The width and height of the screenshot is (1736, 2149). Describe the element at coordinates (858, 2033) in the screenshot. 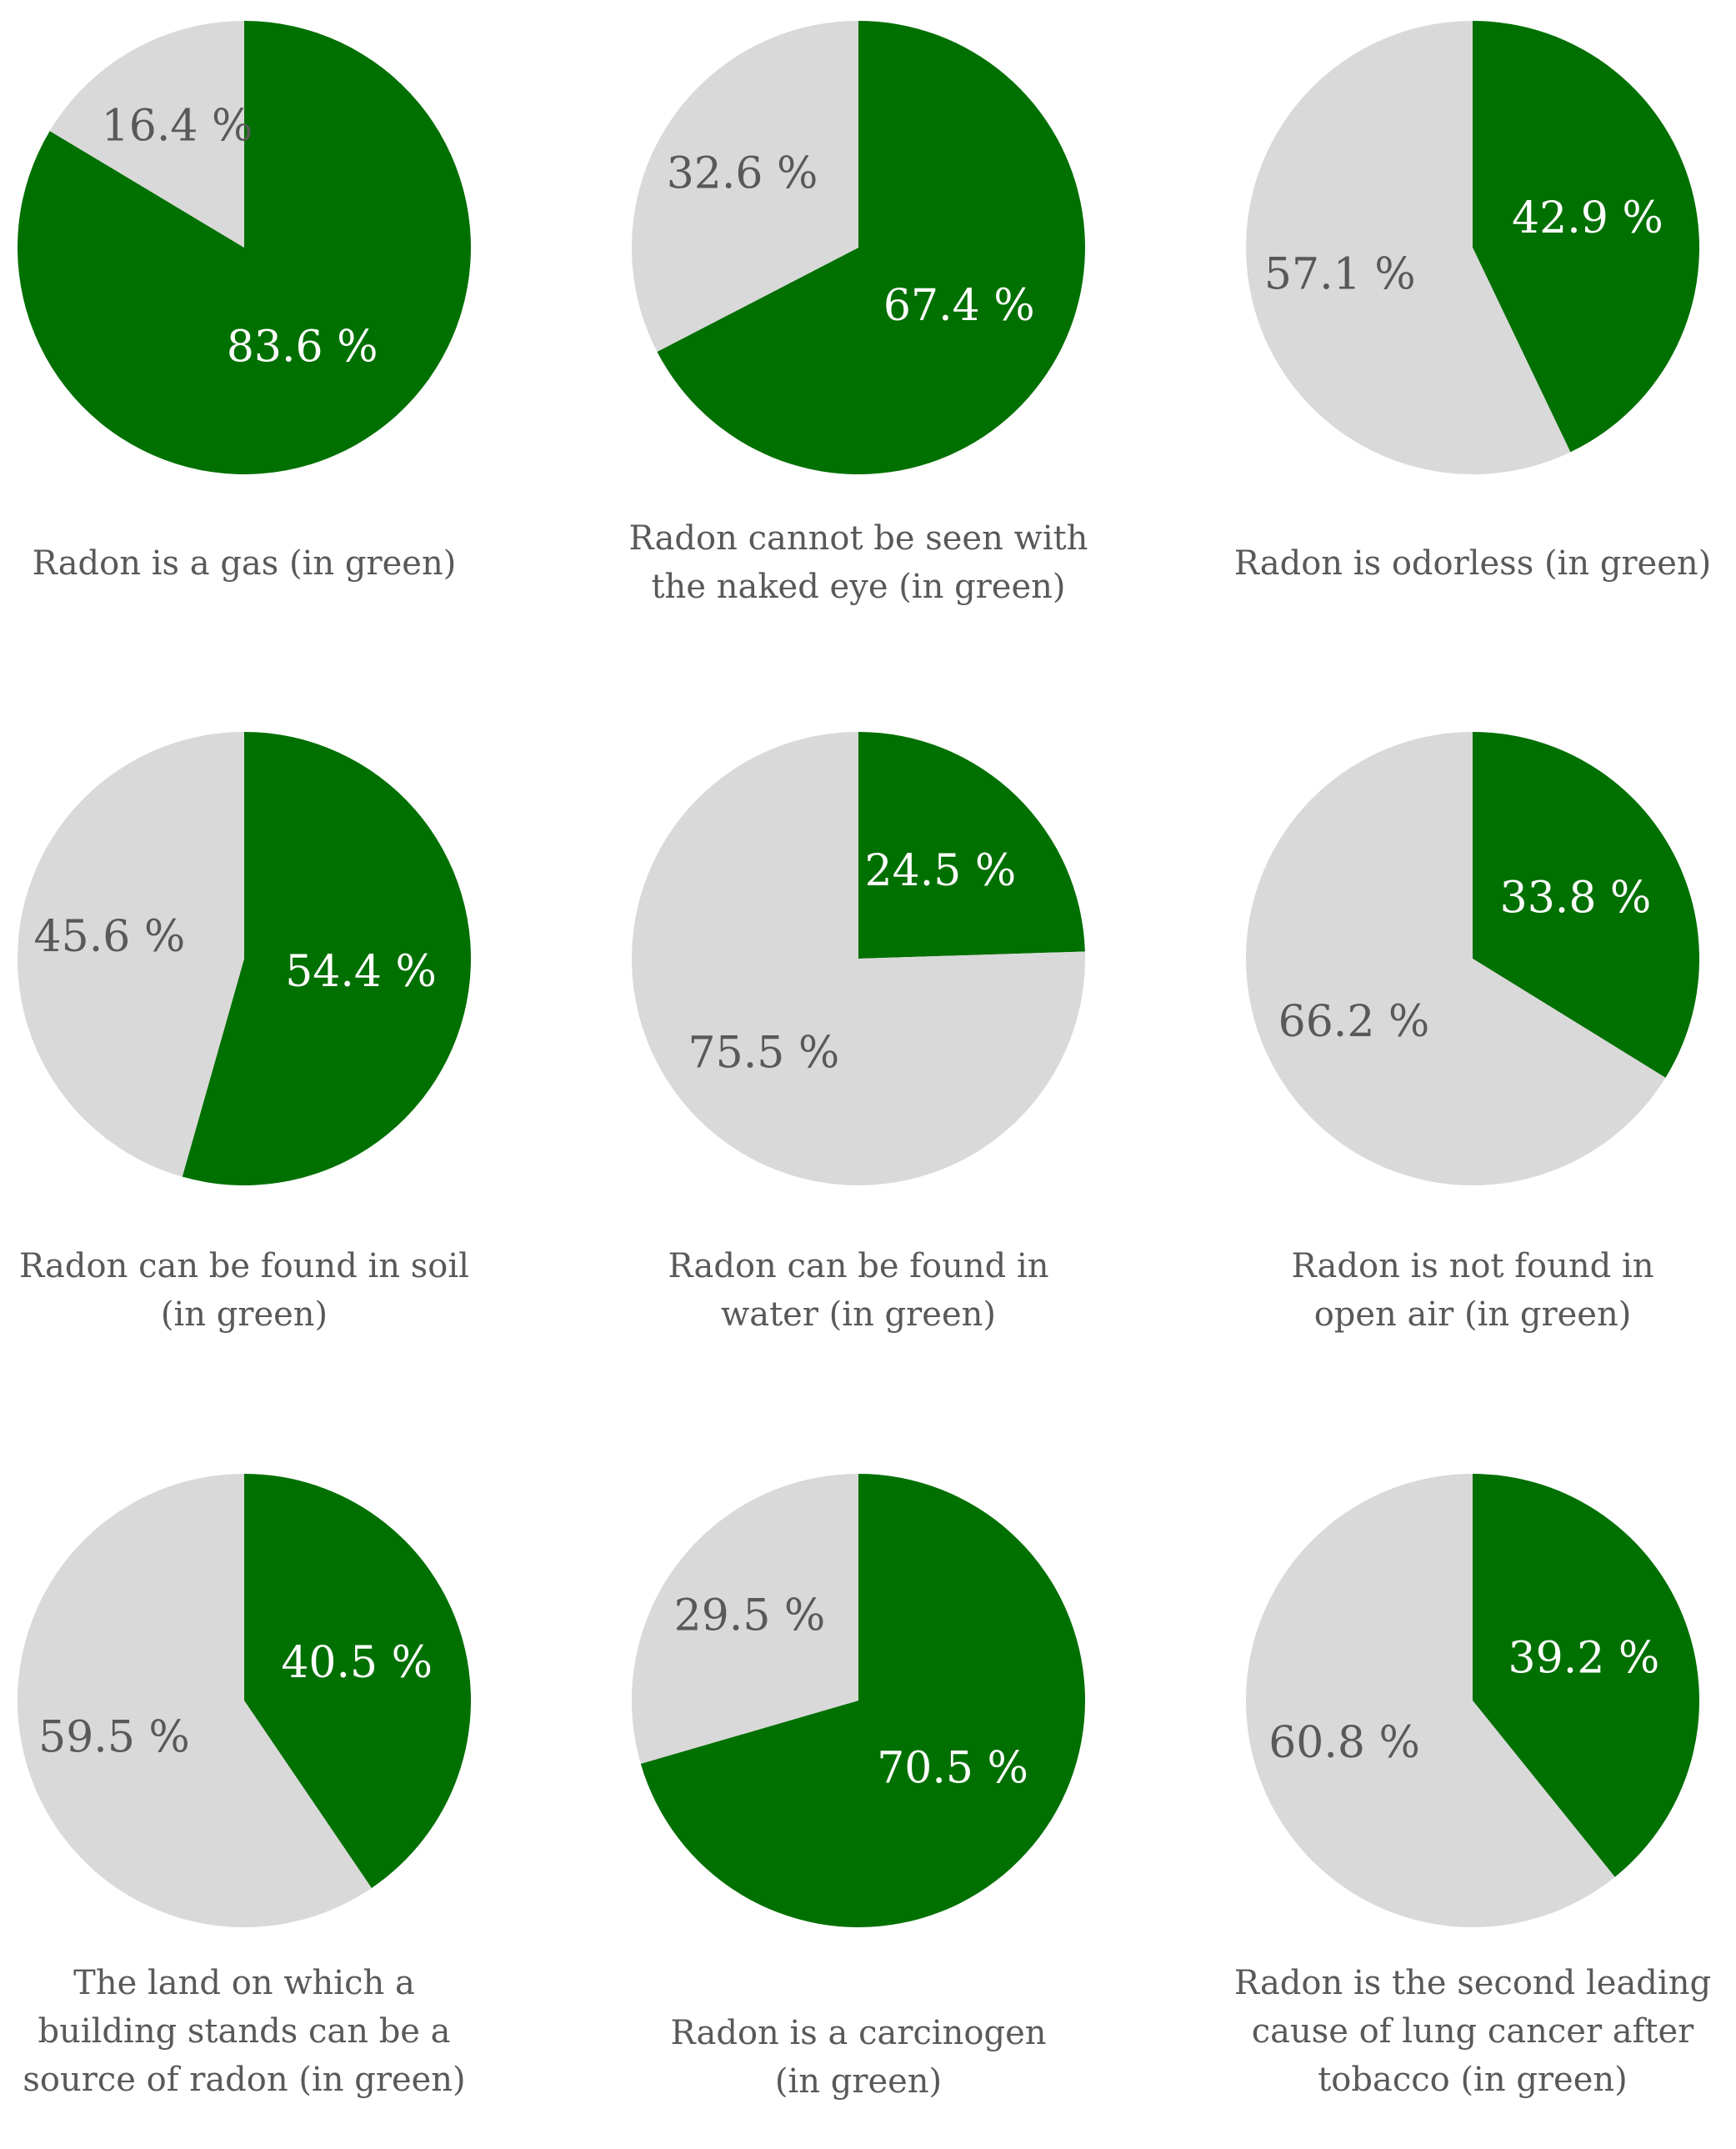

I see `caption-line: Radon is a carcinogen` at that location.